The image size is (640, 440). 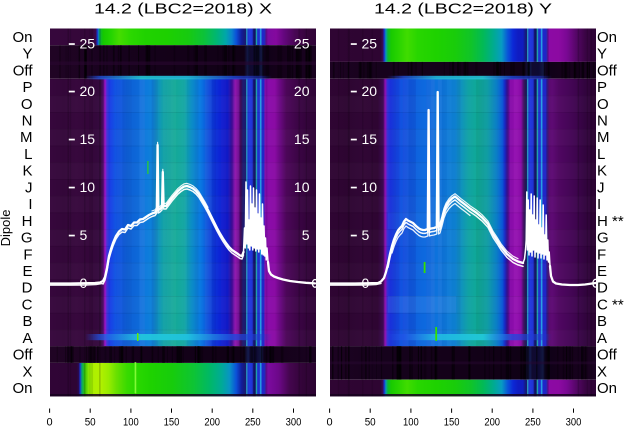 I want to click on svg-text: 14.2 (LBC2=2018) Y, so click(x=463, y=10).